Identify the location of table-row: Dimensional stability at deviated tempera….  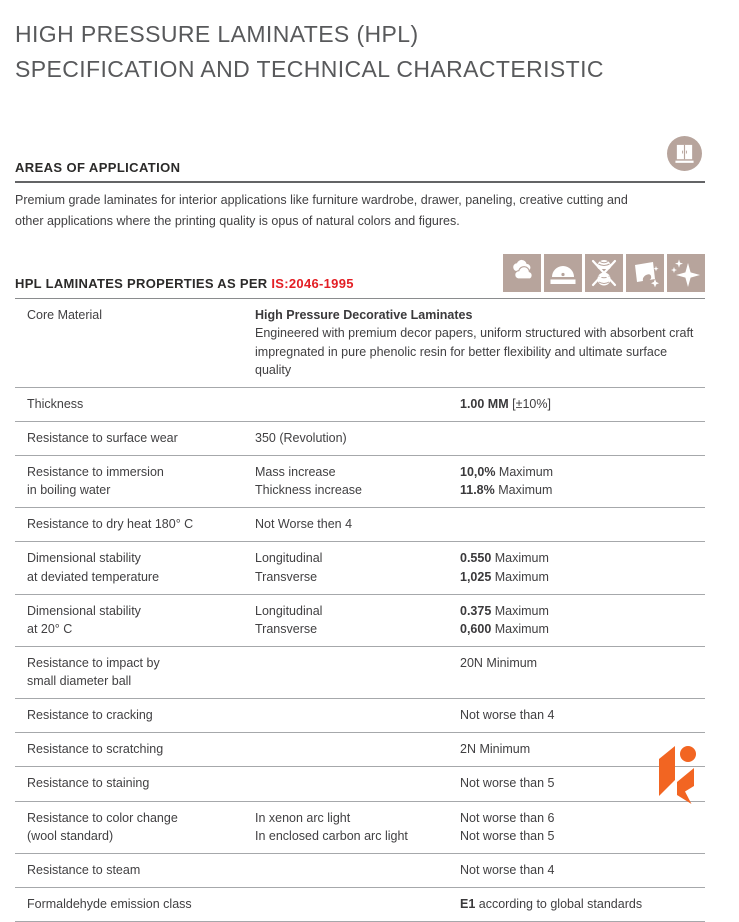
(360, 568).